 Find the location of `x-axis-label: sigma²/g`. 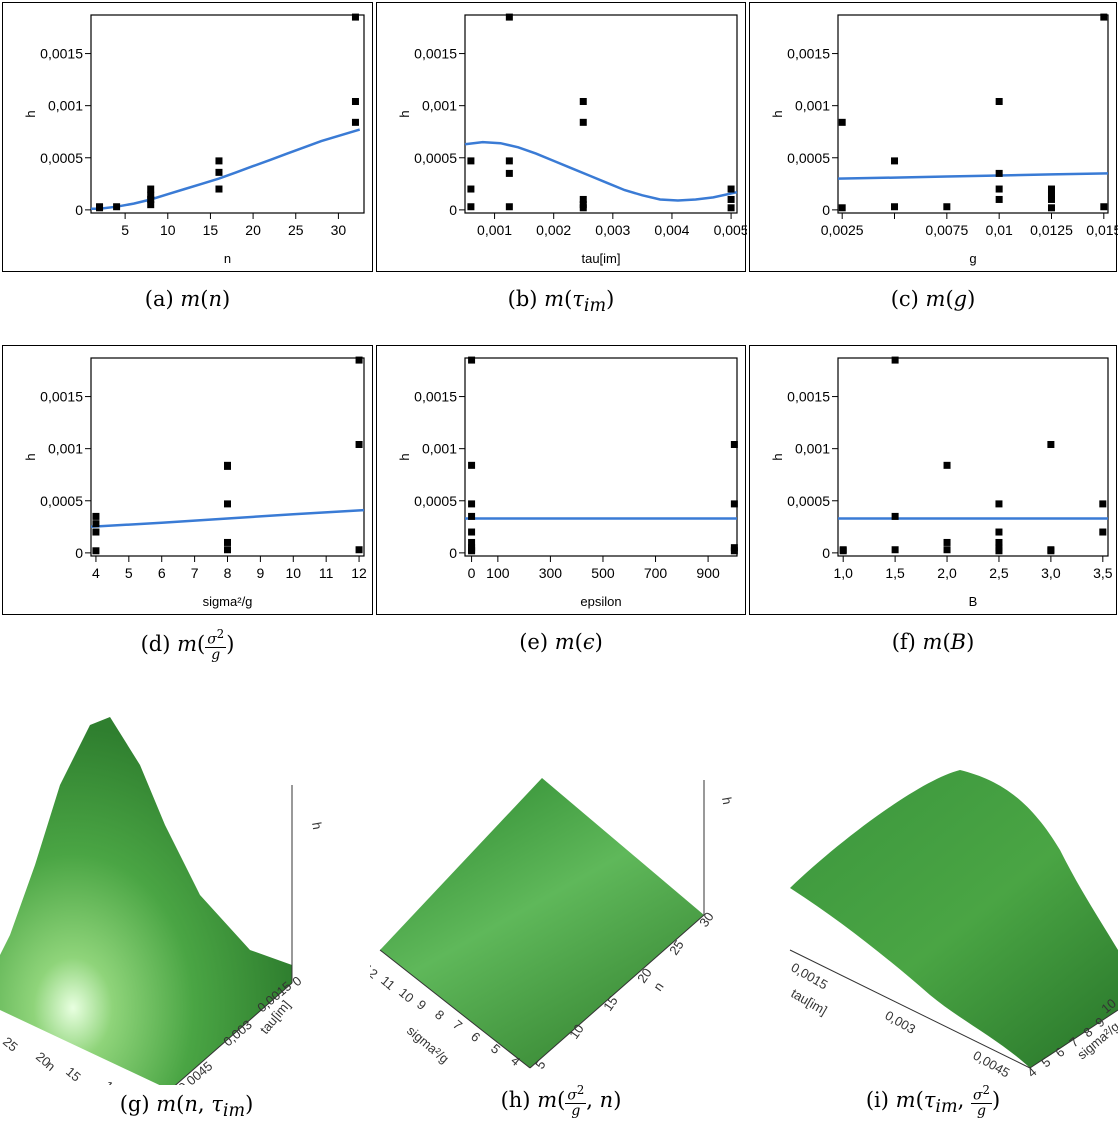

x-axis-label: sigma²/g is located at coordinates (228, 601).